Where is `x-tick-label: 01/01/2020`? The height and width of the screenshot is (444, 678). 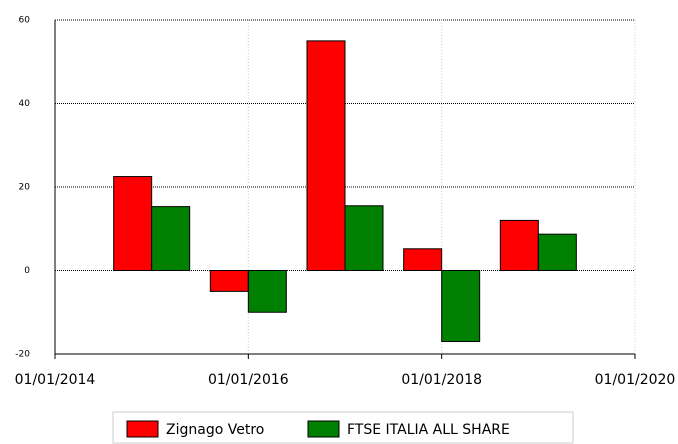 x-tick-label: 01/01/2020 is located at coordinates (635, 380).